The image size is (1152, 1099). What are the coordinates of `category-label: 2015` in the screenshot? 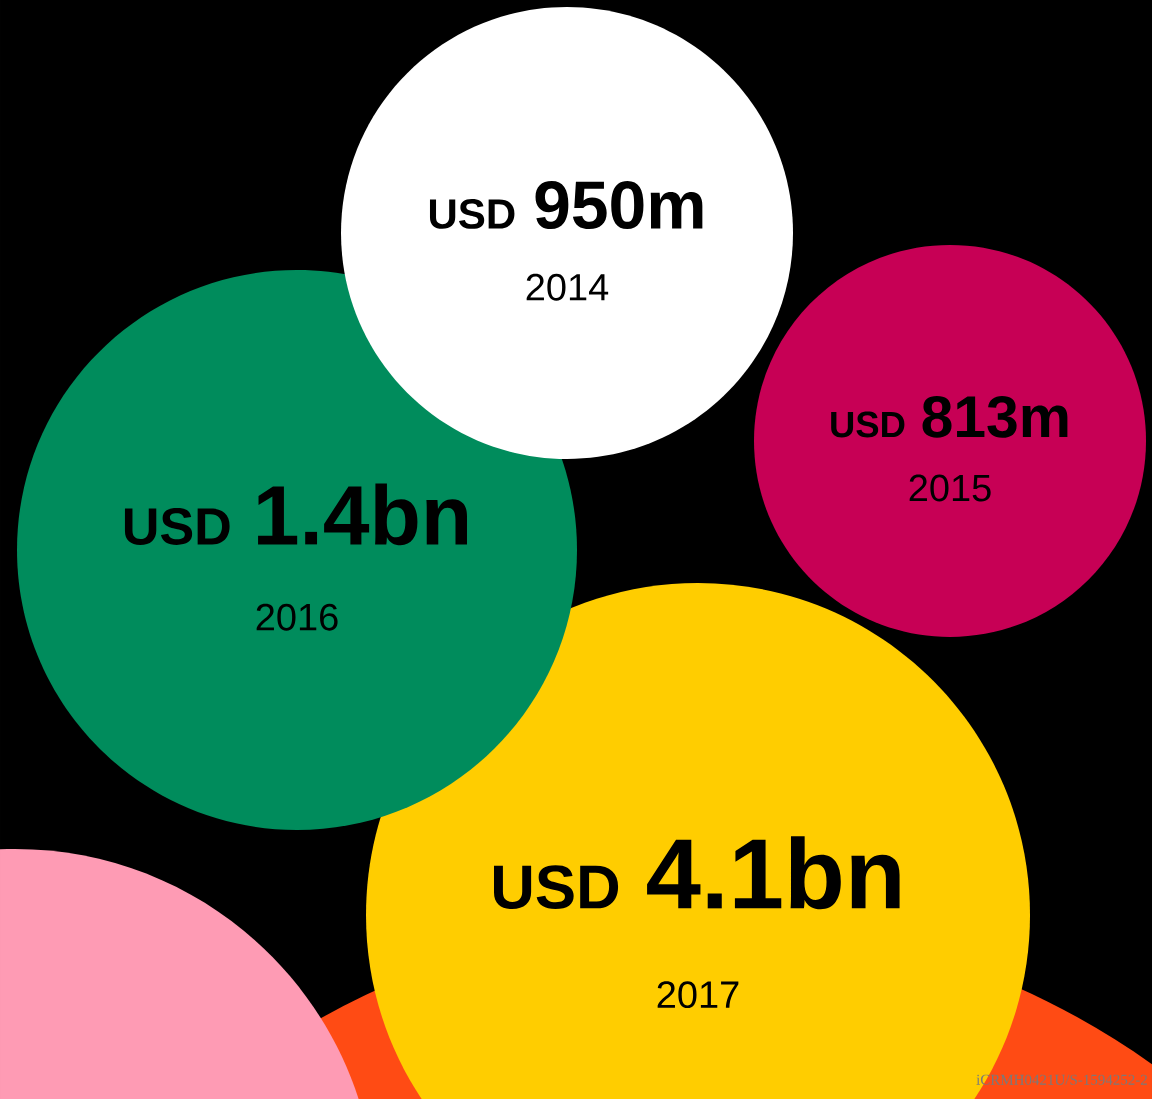 It's located at (950, 488).